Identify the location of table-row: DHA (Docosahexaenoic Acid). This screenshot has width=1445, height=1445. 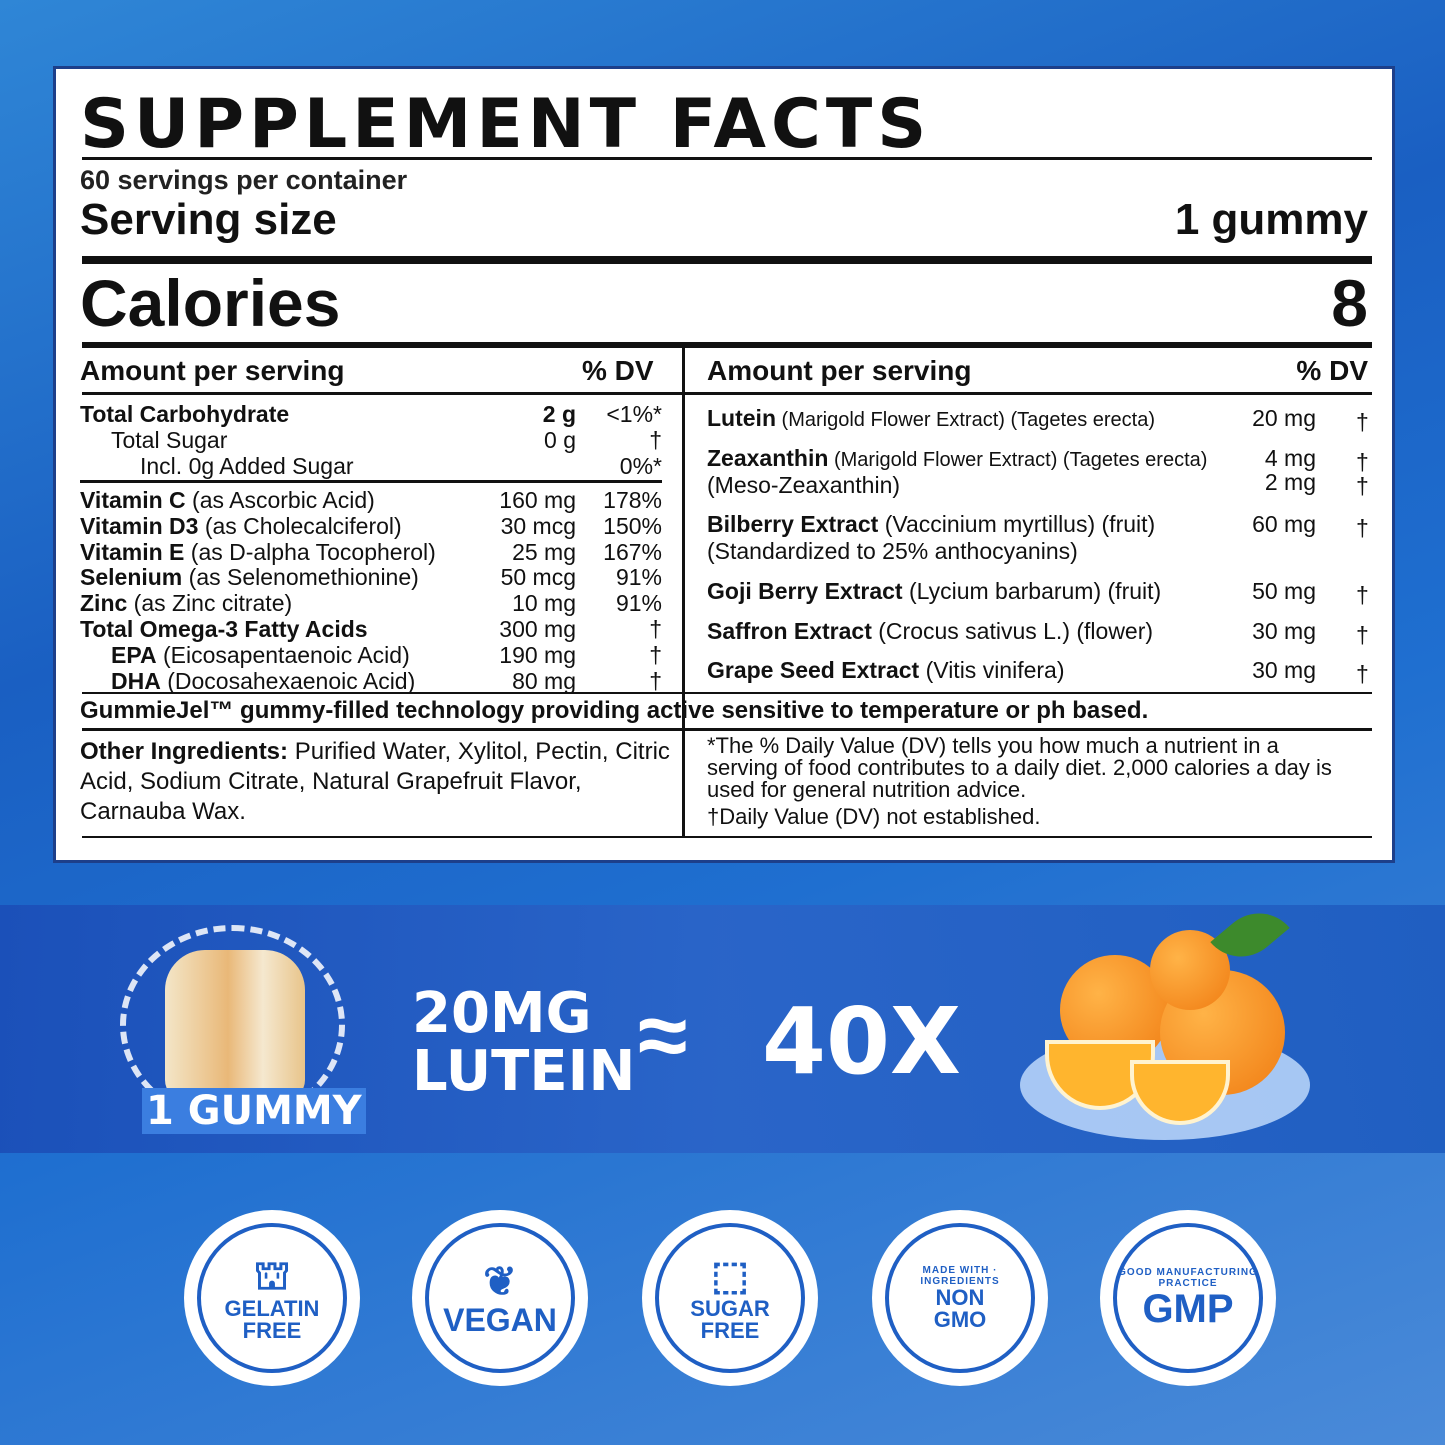
(263, 681).